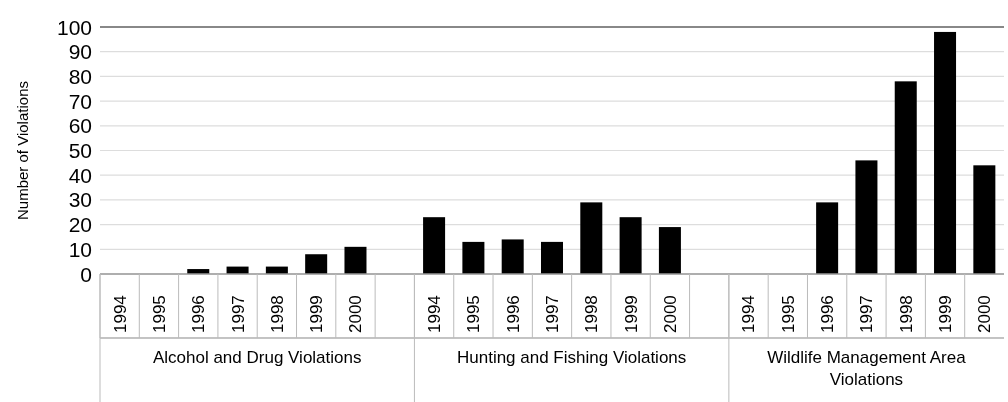 The image size is (1008, 402). Describe the element at coordinates (257, 357) in the screenshot. I see `text: Alcohol and Drug Violations` at that location.